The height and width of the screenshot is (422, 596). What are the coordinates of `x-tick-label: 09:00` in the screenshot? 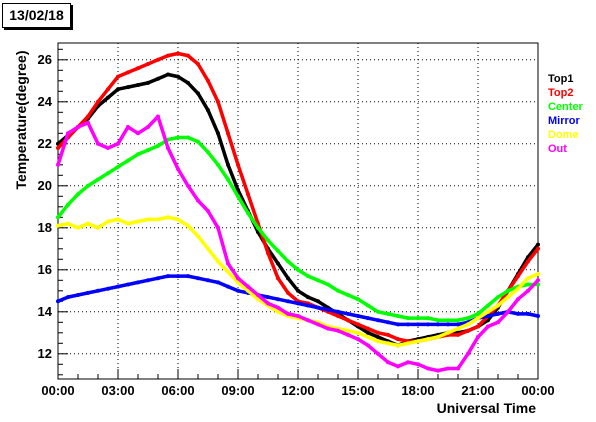 It's located at (237, 390).